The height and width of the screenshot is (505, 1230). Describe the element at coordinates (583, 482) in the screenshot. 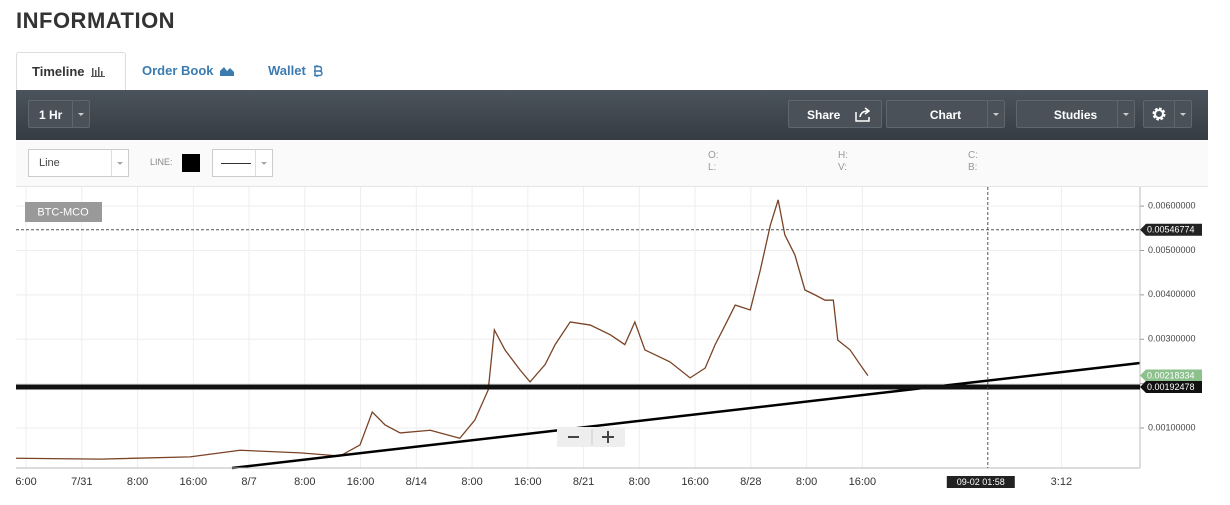

I see `x-tick-label: 8/21` at that location.